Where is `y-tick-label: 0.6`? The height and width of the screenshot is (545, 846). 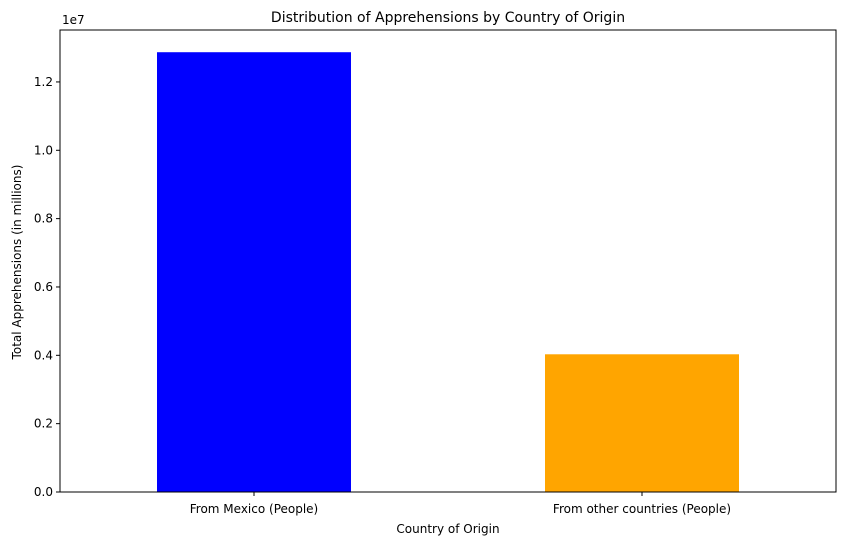 y-tick-label: 0.6 is located at coordinates (43, 287).